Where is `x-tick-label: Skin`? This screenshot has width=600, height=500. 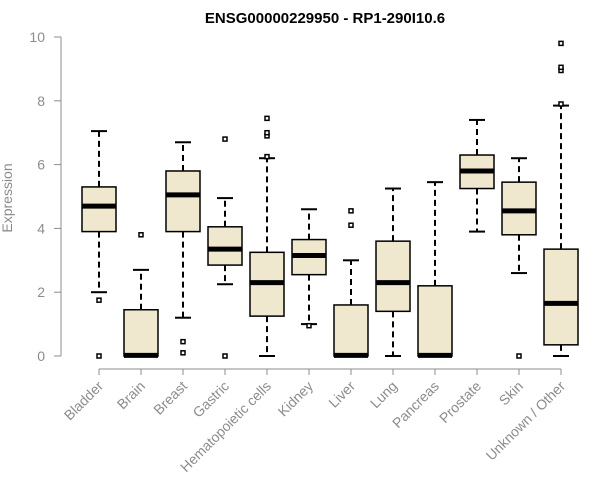 x-tick-label: Skin is located at coordinates (511, 393).